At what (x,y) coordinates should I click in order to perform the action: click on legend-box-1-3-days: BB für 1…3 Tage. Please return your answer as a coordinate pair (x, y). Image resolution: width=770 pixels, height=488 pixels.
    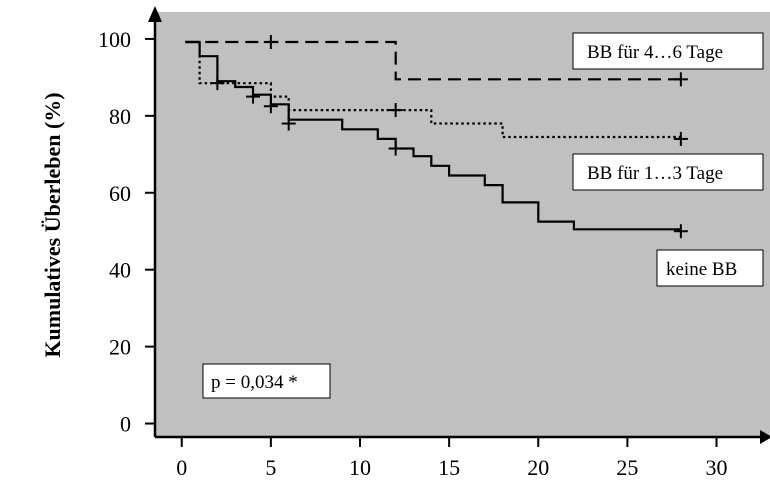
    Looking at the image, I should click on (668, 172).